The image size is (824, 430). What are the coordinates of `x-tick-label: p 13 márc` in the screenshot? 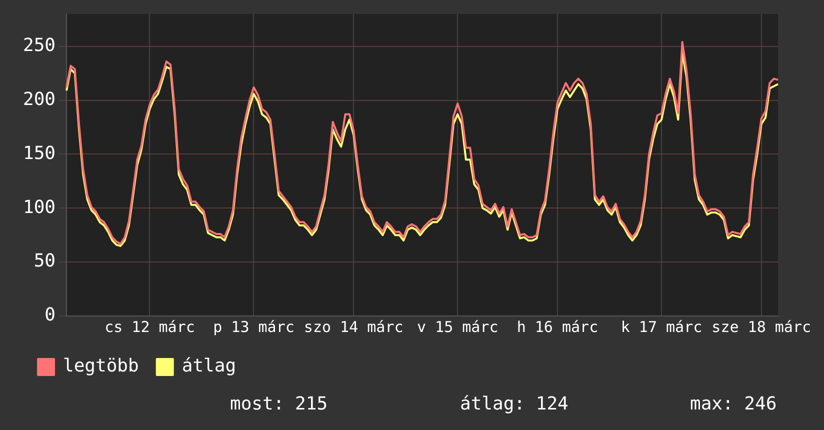 It's located at (253, 327).